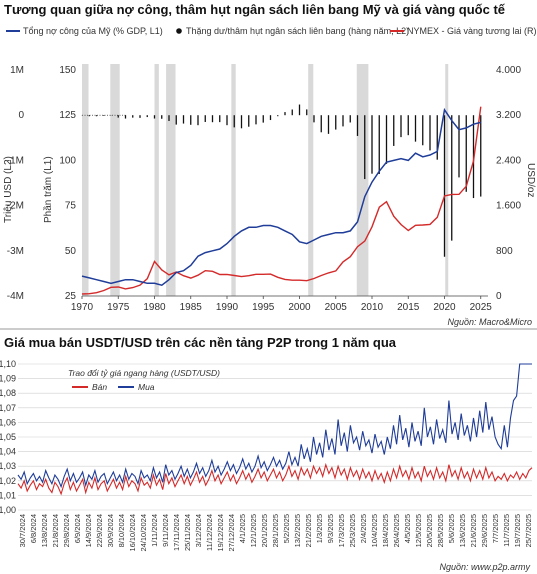 Image resolution: width=537 pixels, height=574 pixels. Describe the element at coordinates (286, 528) in the screenshot. I see `x-tick-label: 5/2/2025` at that location.